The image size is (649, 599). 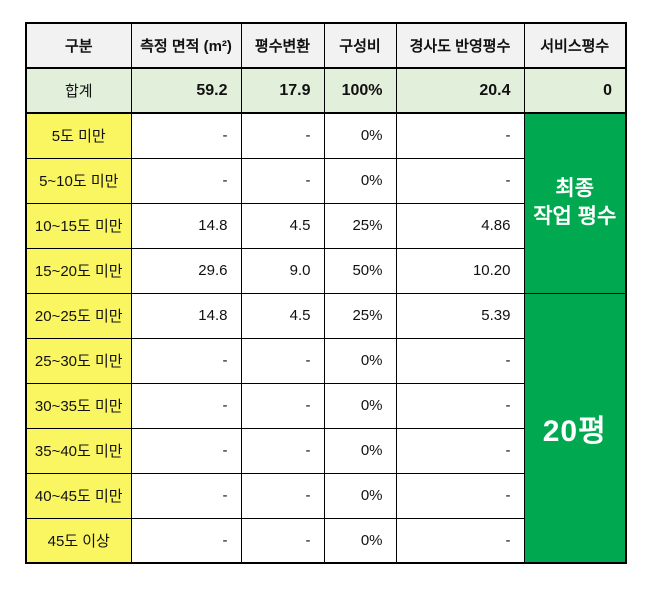 I want to click on col-header-pyeong-conv: 평수변환, so click(x=282, y=45).